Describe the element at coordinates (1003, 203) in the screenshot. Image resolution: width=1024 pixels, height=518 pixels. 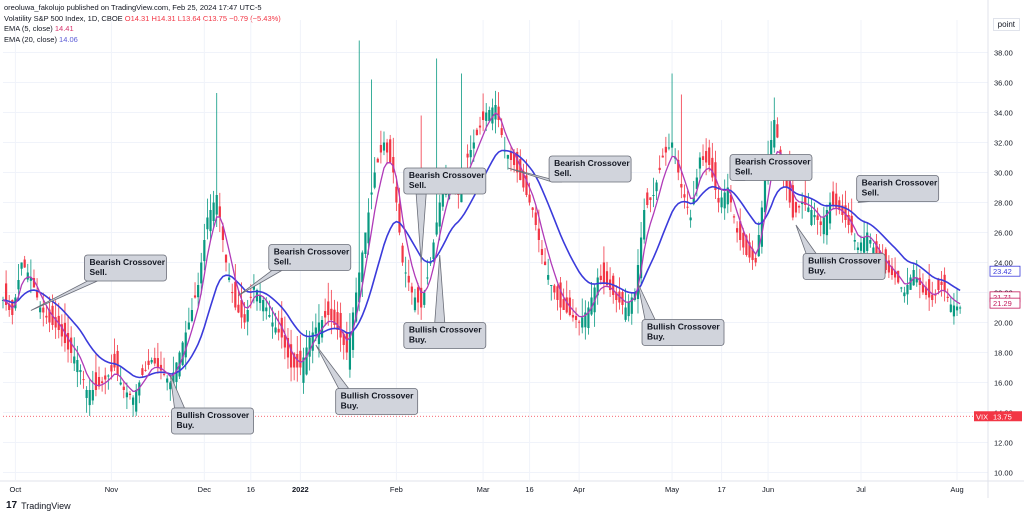
I see `y-tick-label: 28.00` at that location.